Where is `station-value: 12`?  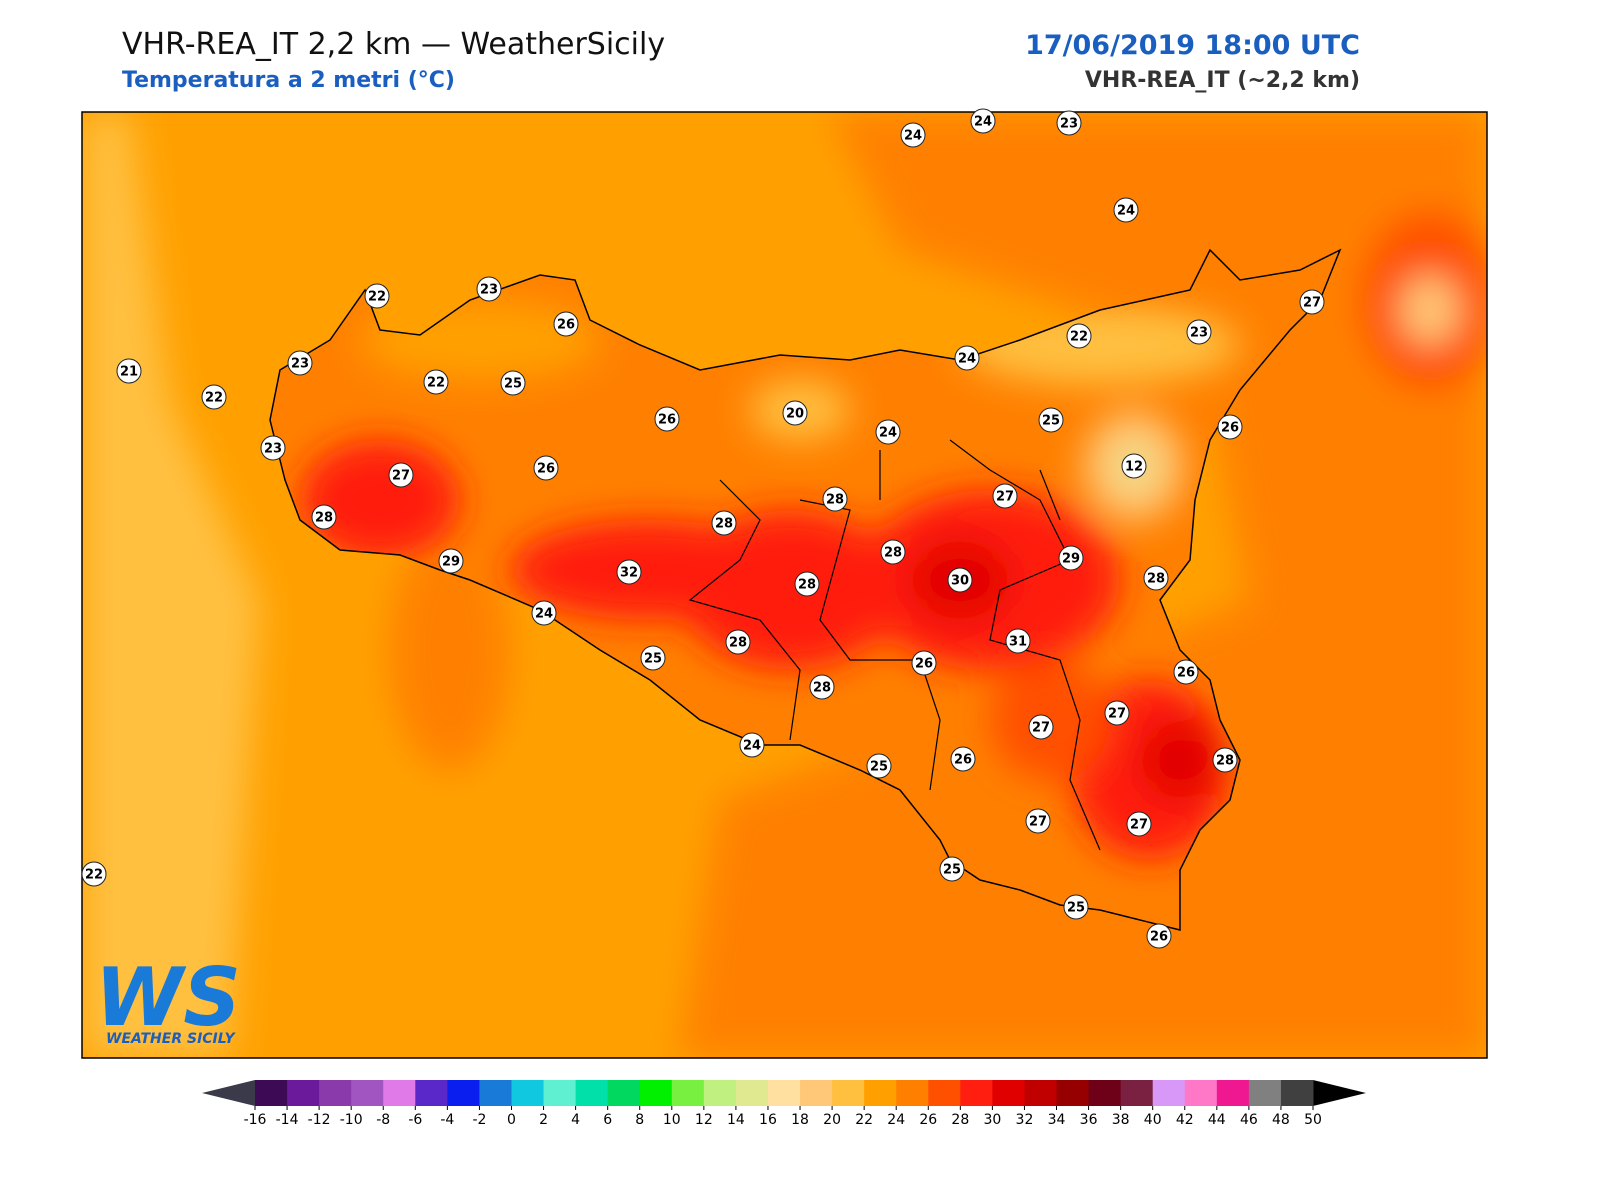
station-value: 12 is located at coordinates (1134, 467).